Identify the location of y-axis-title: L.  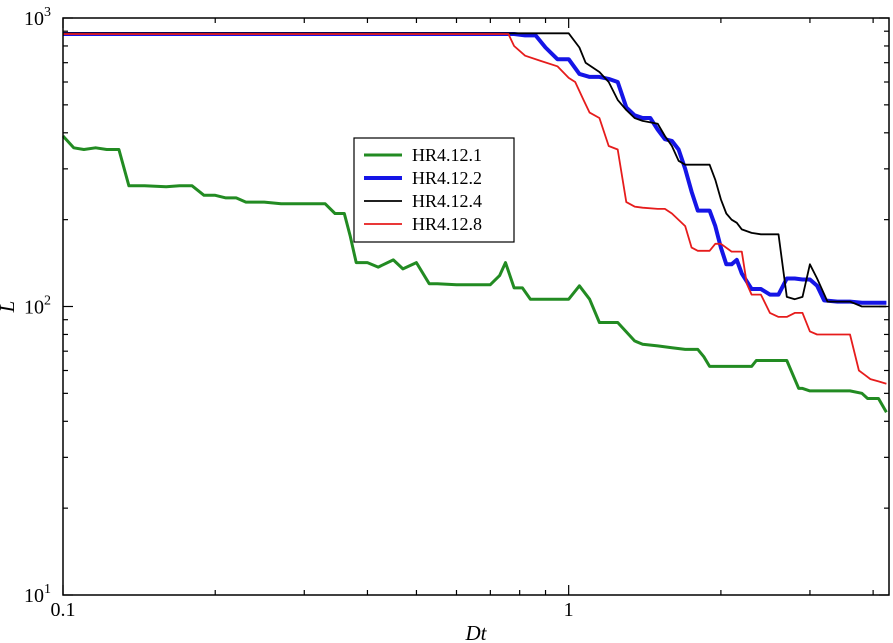
(9, 307).